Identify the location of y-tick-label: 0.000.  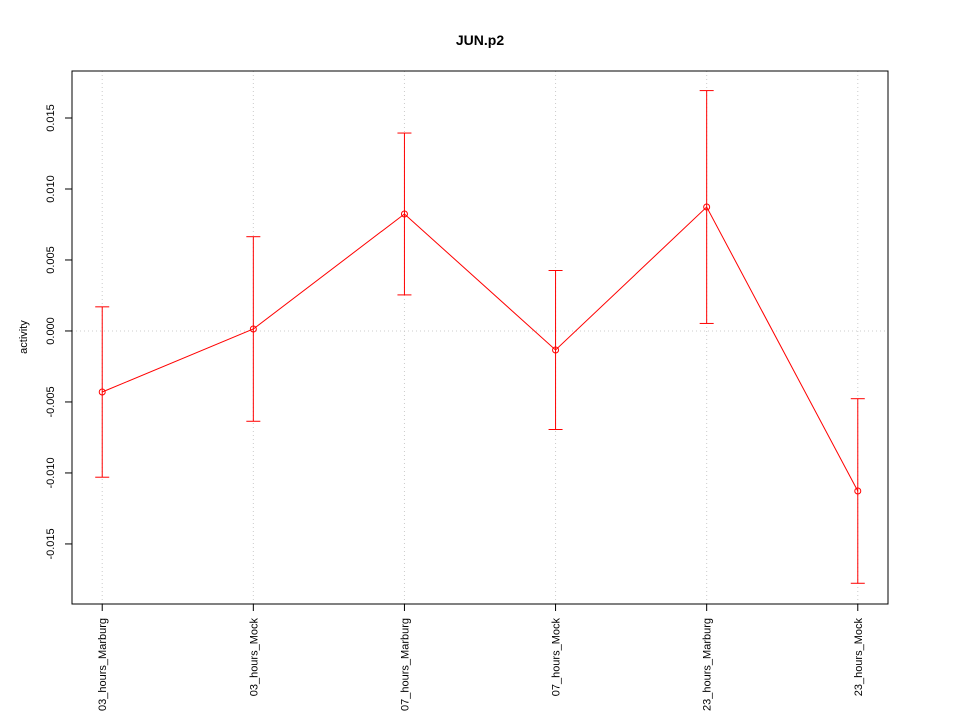
(51, 331).